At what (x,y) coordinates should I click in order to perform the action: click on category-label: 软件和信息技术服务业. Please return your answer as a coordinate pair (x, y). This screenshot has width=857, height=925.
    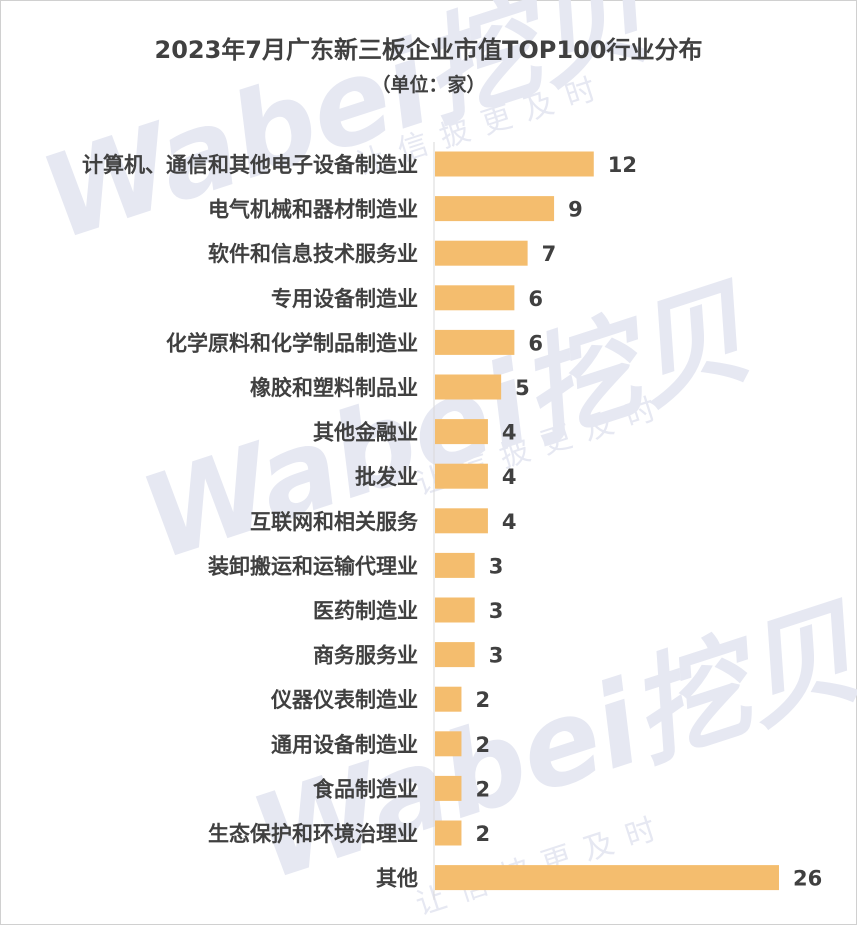
    Looking at the image, I should click on (313, 254).